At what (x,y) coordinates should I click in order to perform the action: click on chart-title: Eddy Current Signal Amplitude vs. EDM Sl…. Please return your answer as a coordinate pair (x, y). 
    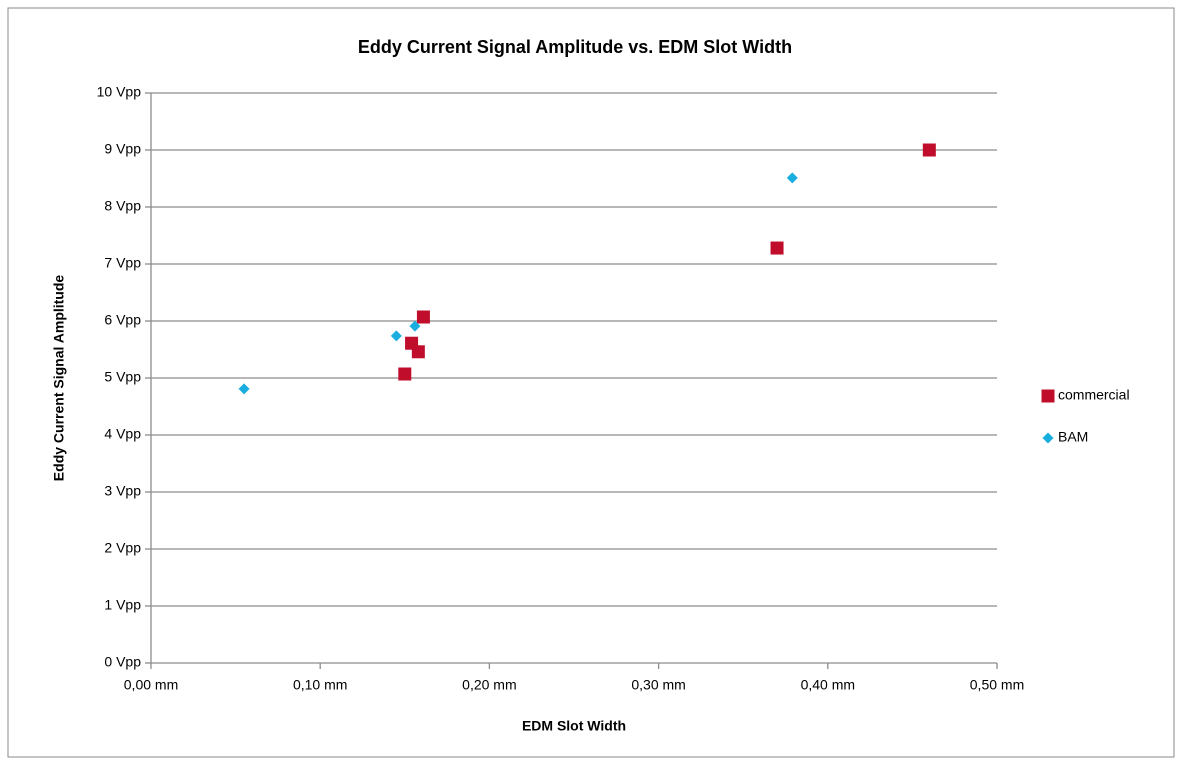
    Looking at the image, I should click on (575, 47).